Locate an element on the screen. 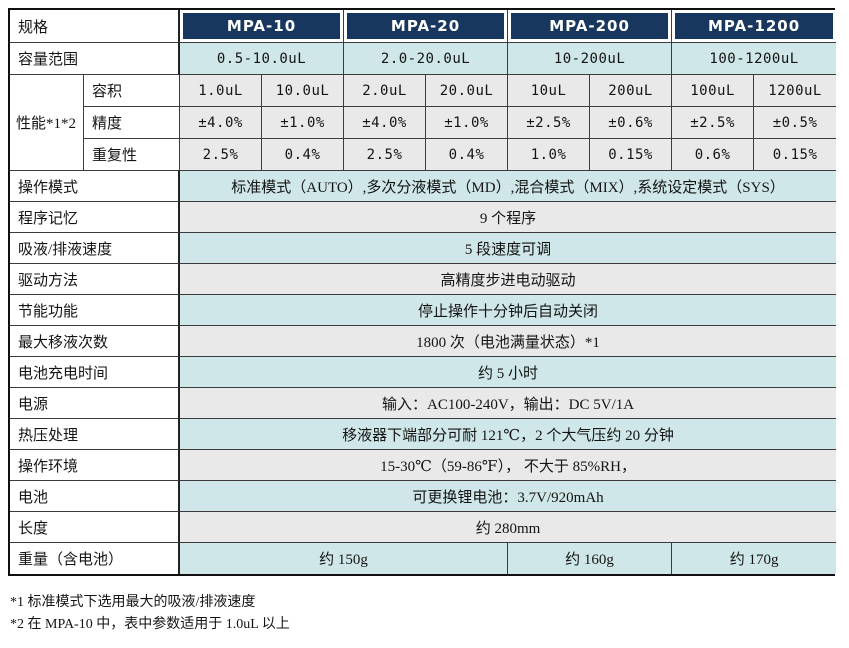 The image size is (849, 648). header-row: 规格 MPA-10 MPA-20 MPA-200 MPA-1200 is located at coordinates (423, 26).